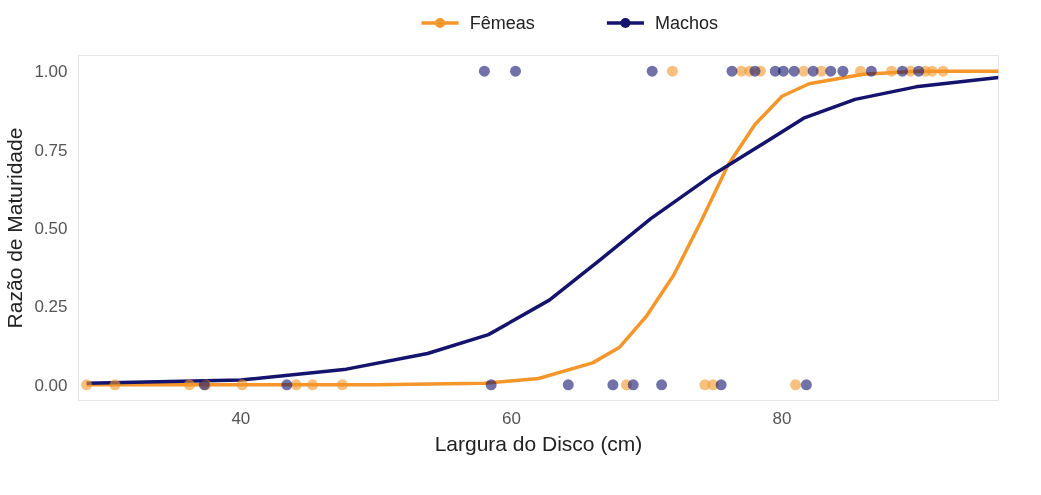  What do you see at coordinates (51, 228) in the screenshot?
I see `y-tick-label: 0.50` at bounding box center [51, 228].